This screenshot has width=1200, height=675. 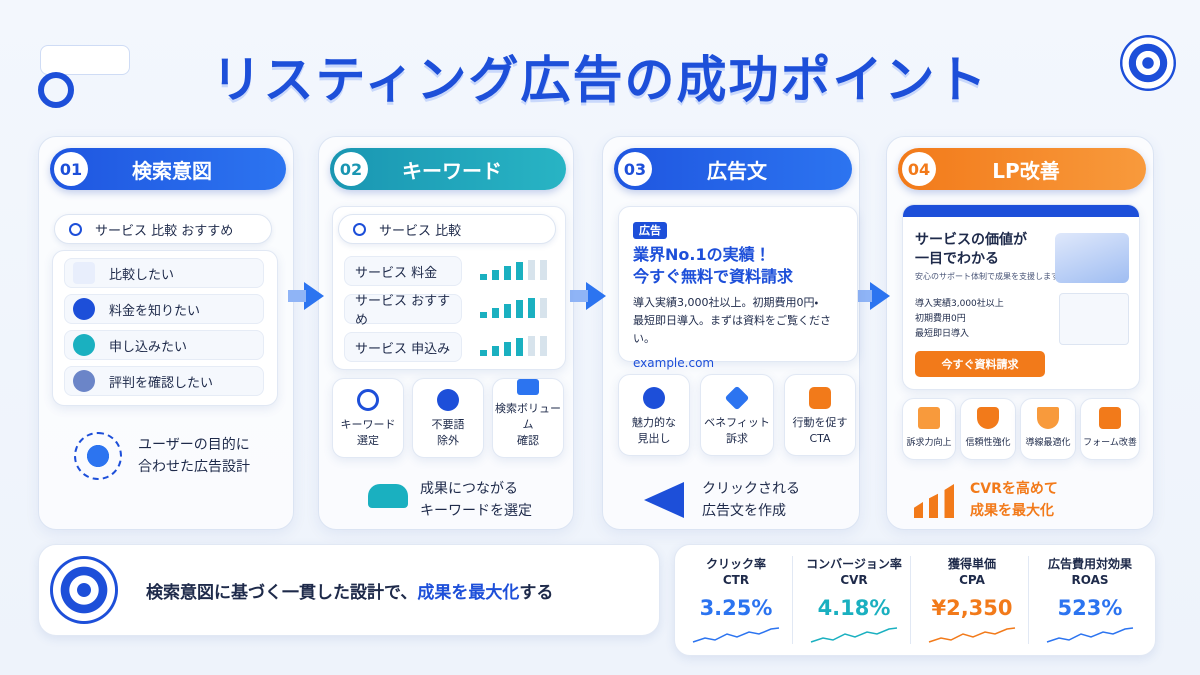 What do you see at coordinates (282, 593) in the screenshot?
I see `summary-part: 検索意図に基づく一貫した設計で、` at bounding box center [282, 593].